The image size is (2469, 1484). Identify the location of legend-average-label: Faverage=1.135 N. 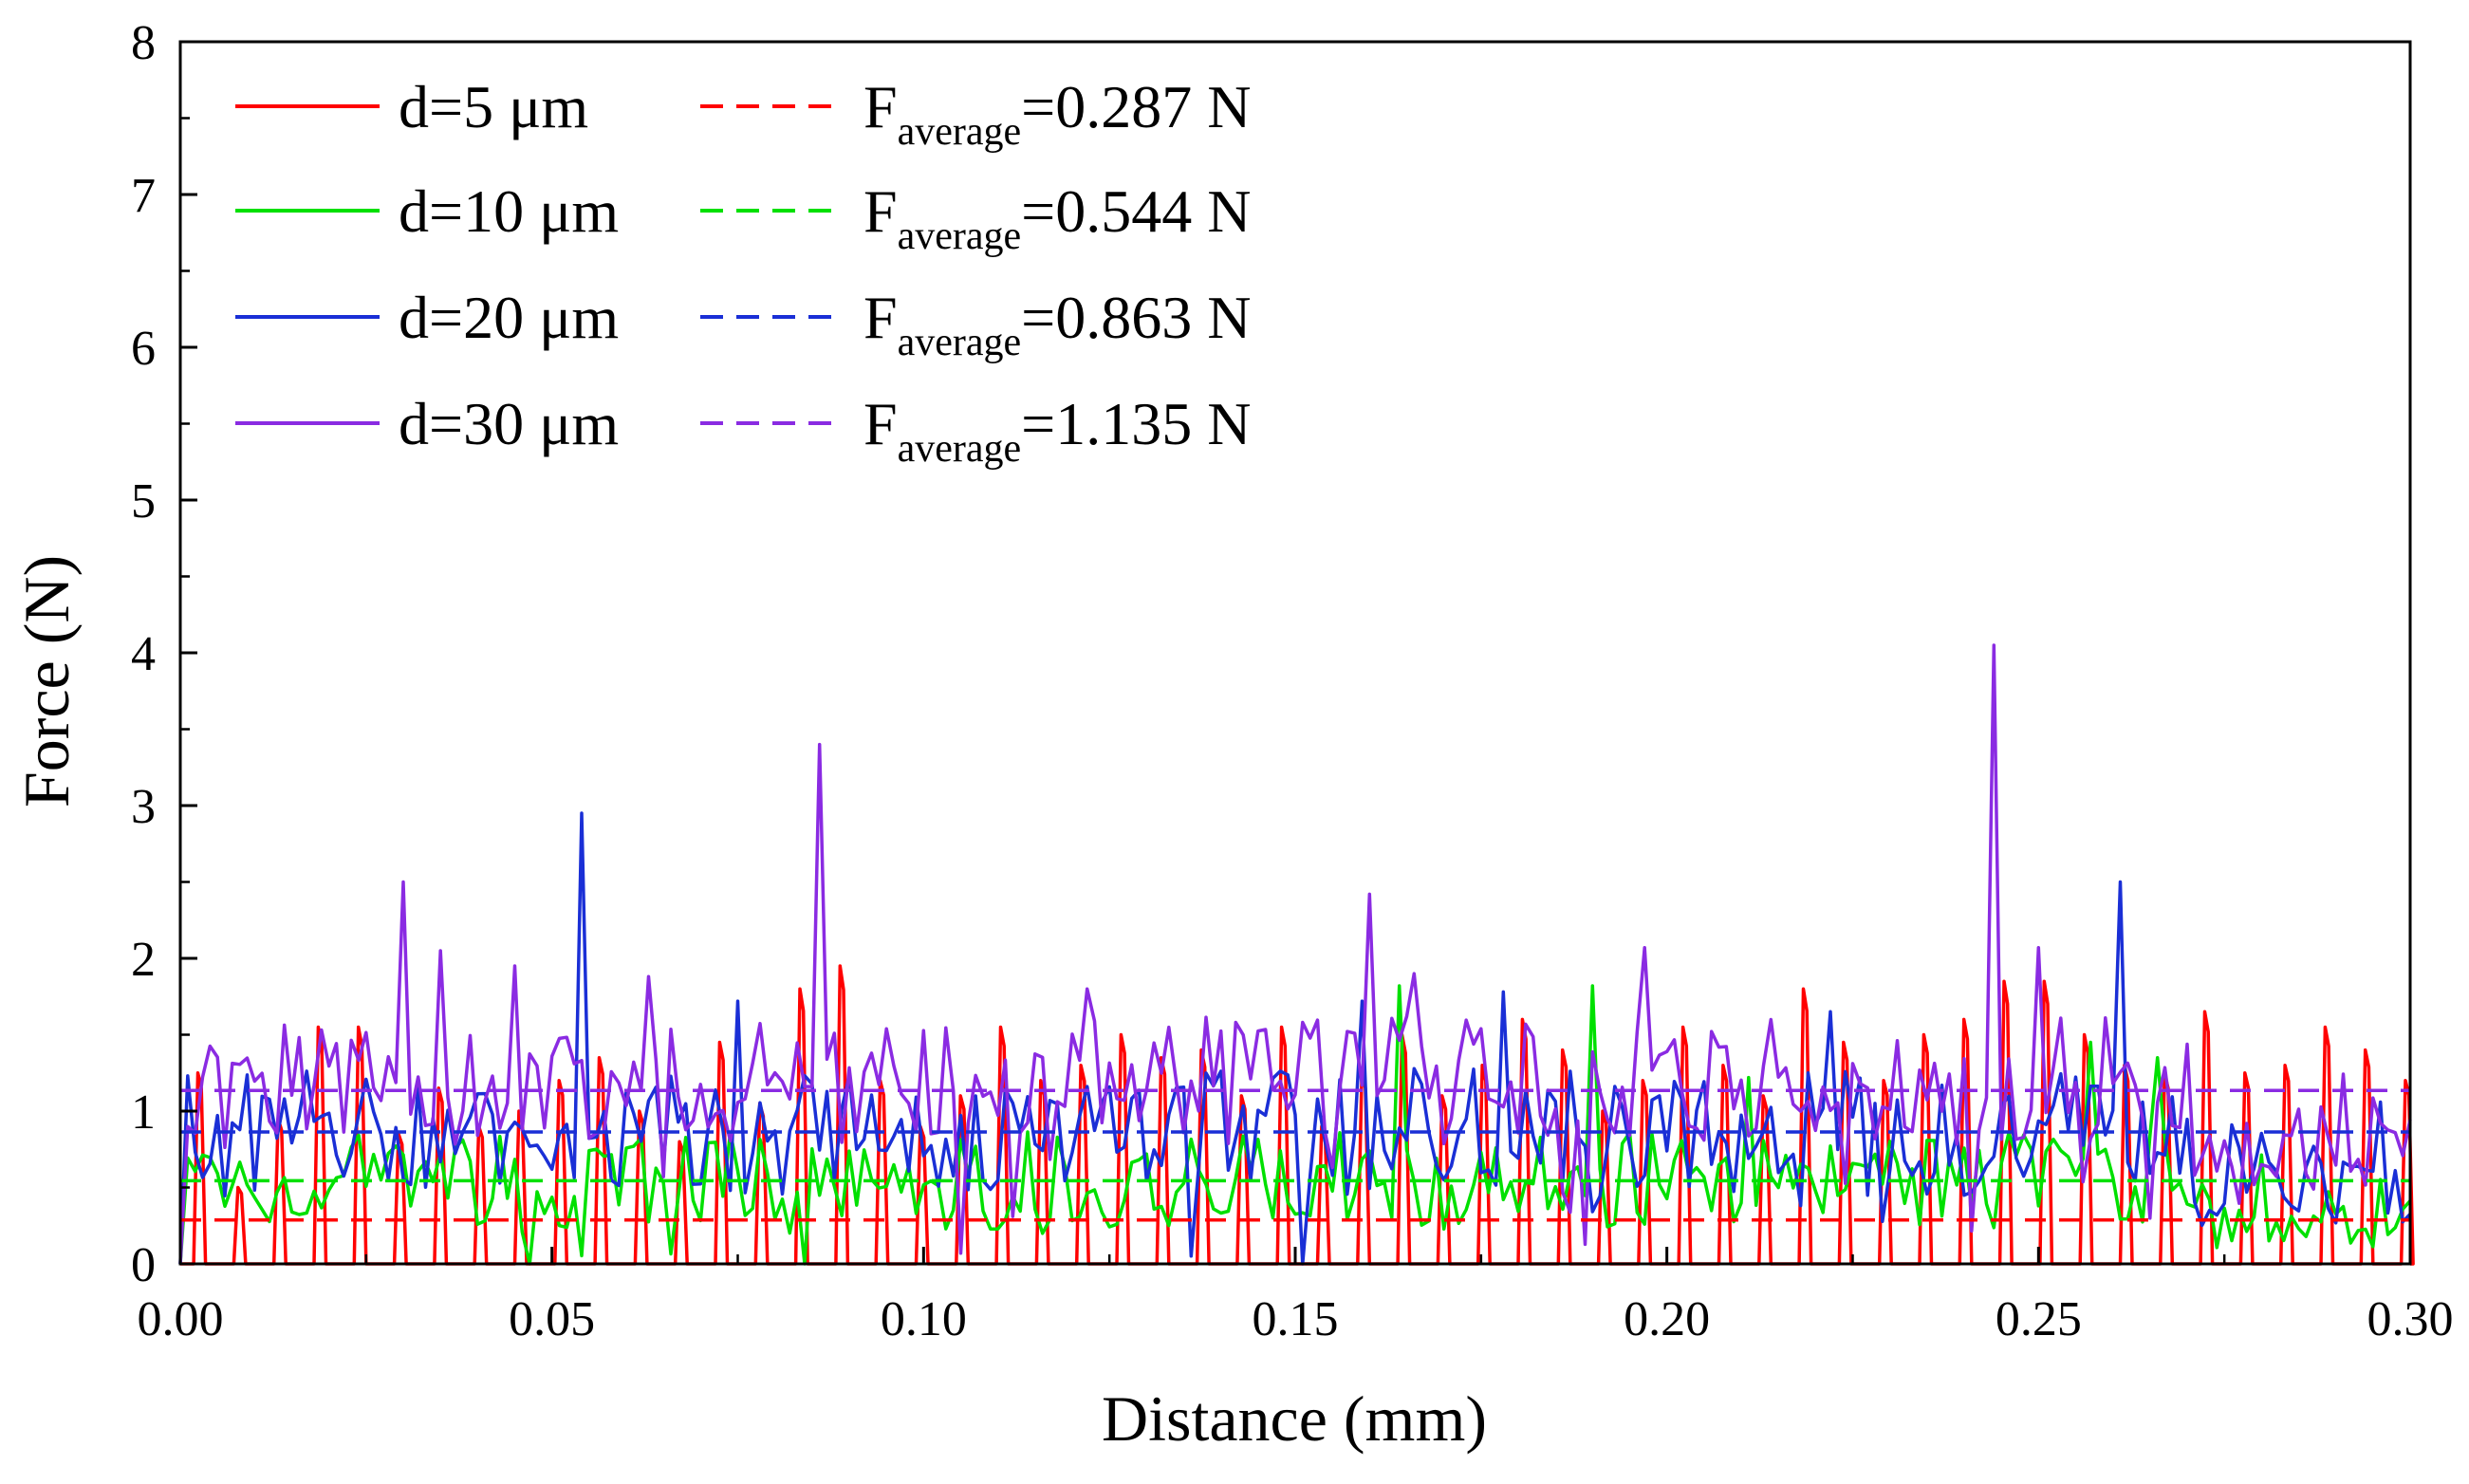
(1057, 430).